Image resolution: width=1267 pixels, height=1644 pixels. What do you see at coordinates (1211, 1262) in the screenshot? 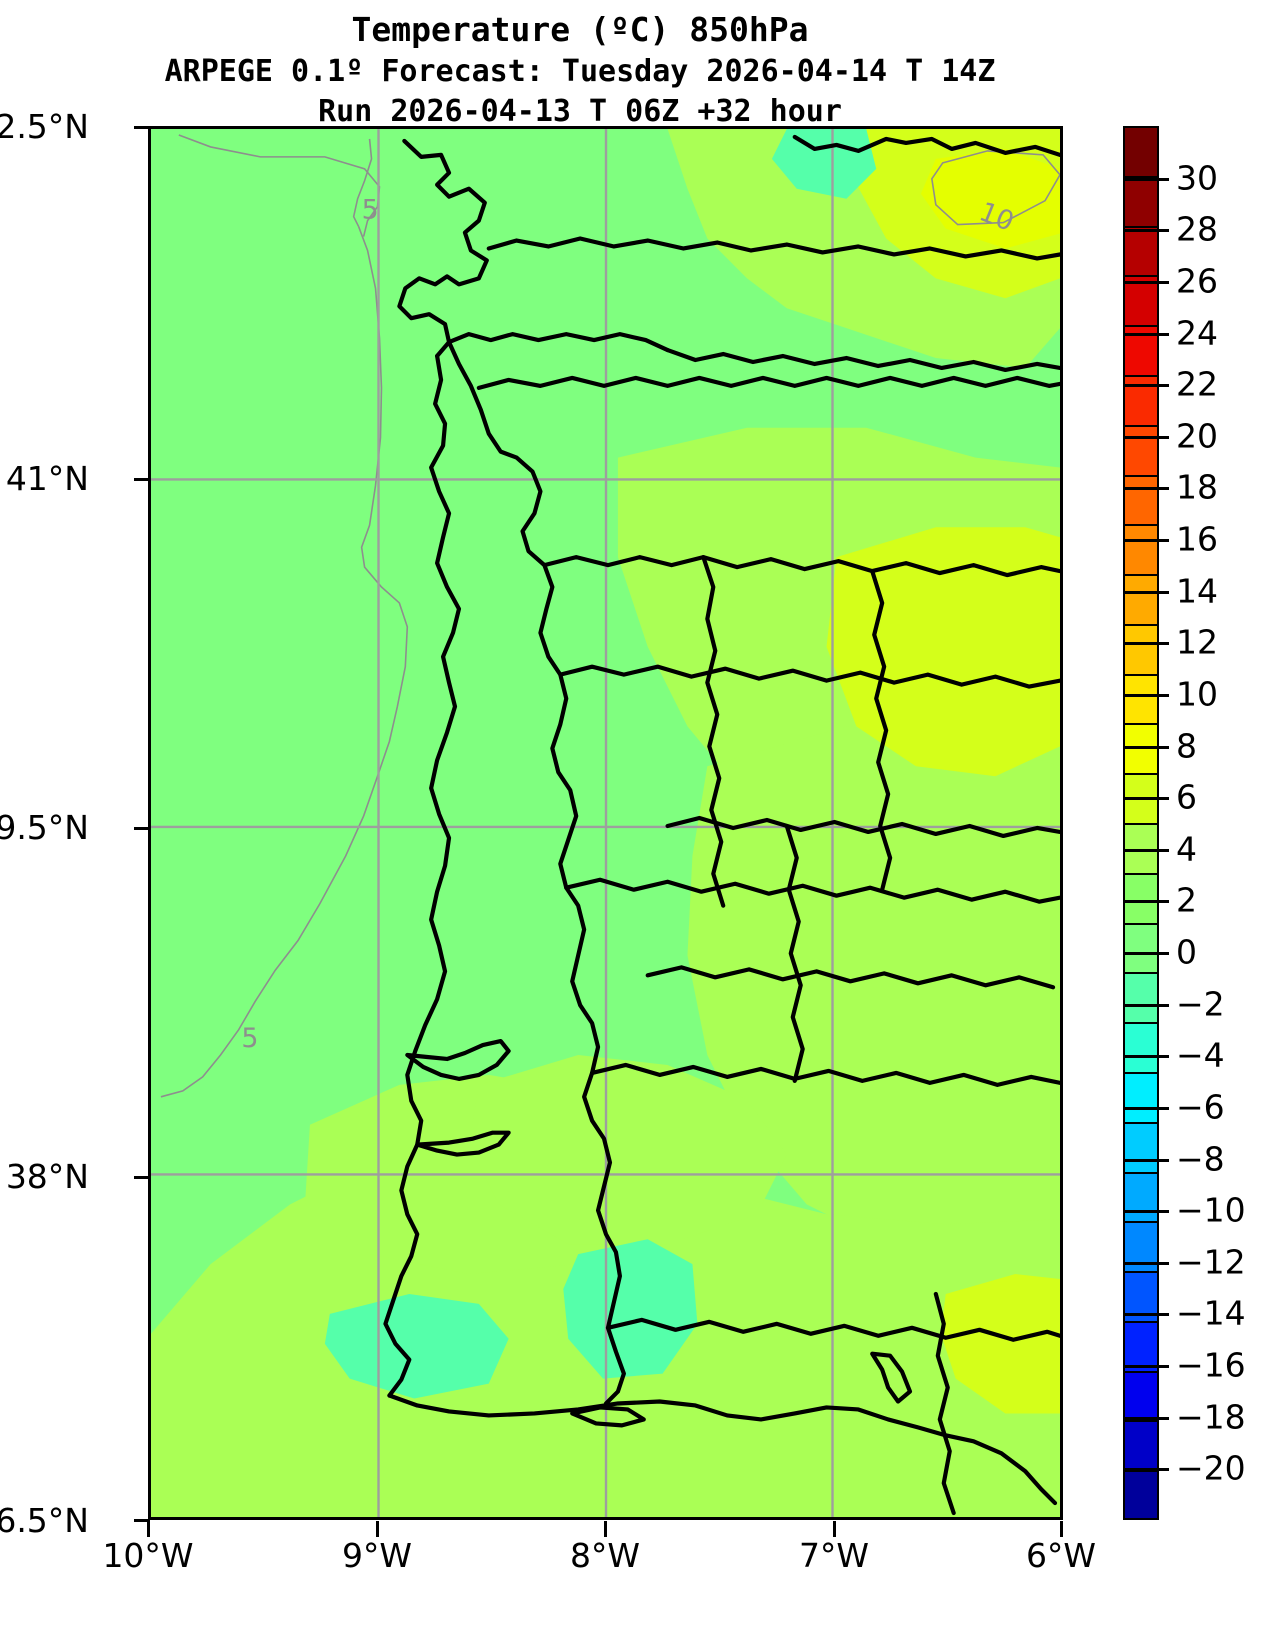
I see `colorbar-tick-label: −12` at bounding box center [1211, 1262].